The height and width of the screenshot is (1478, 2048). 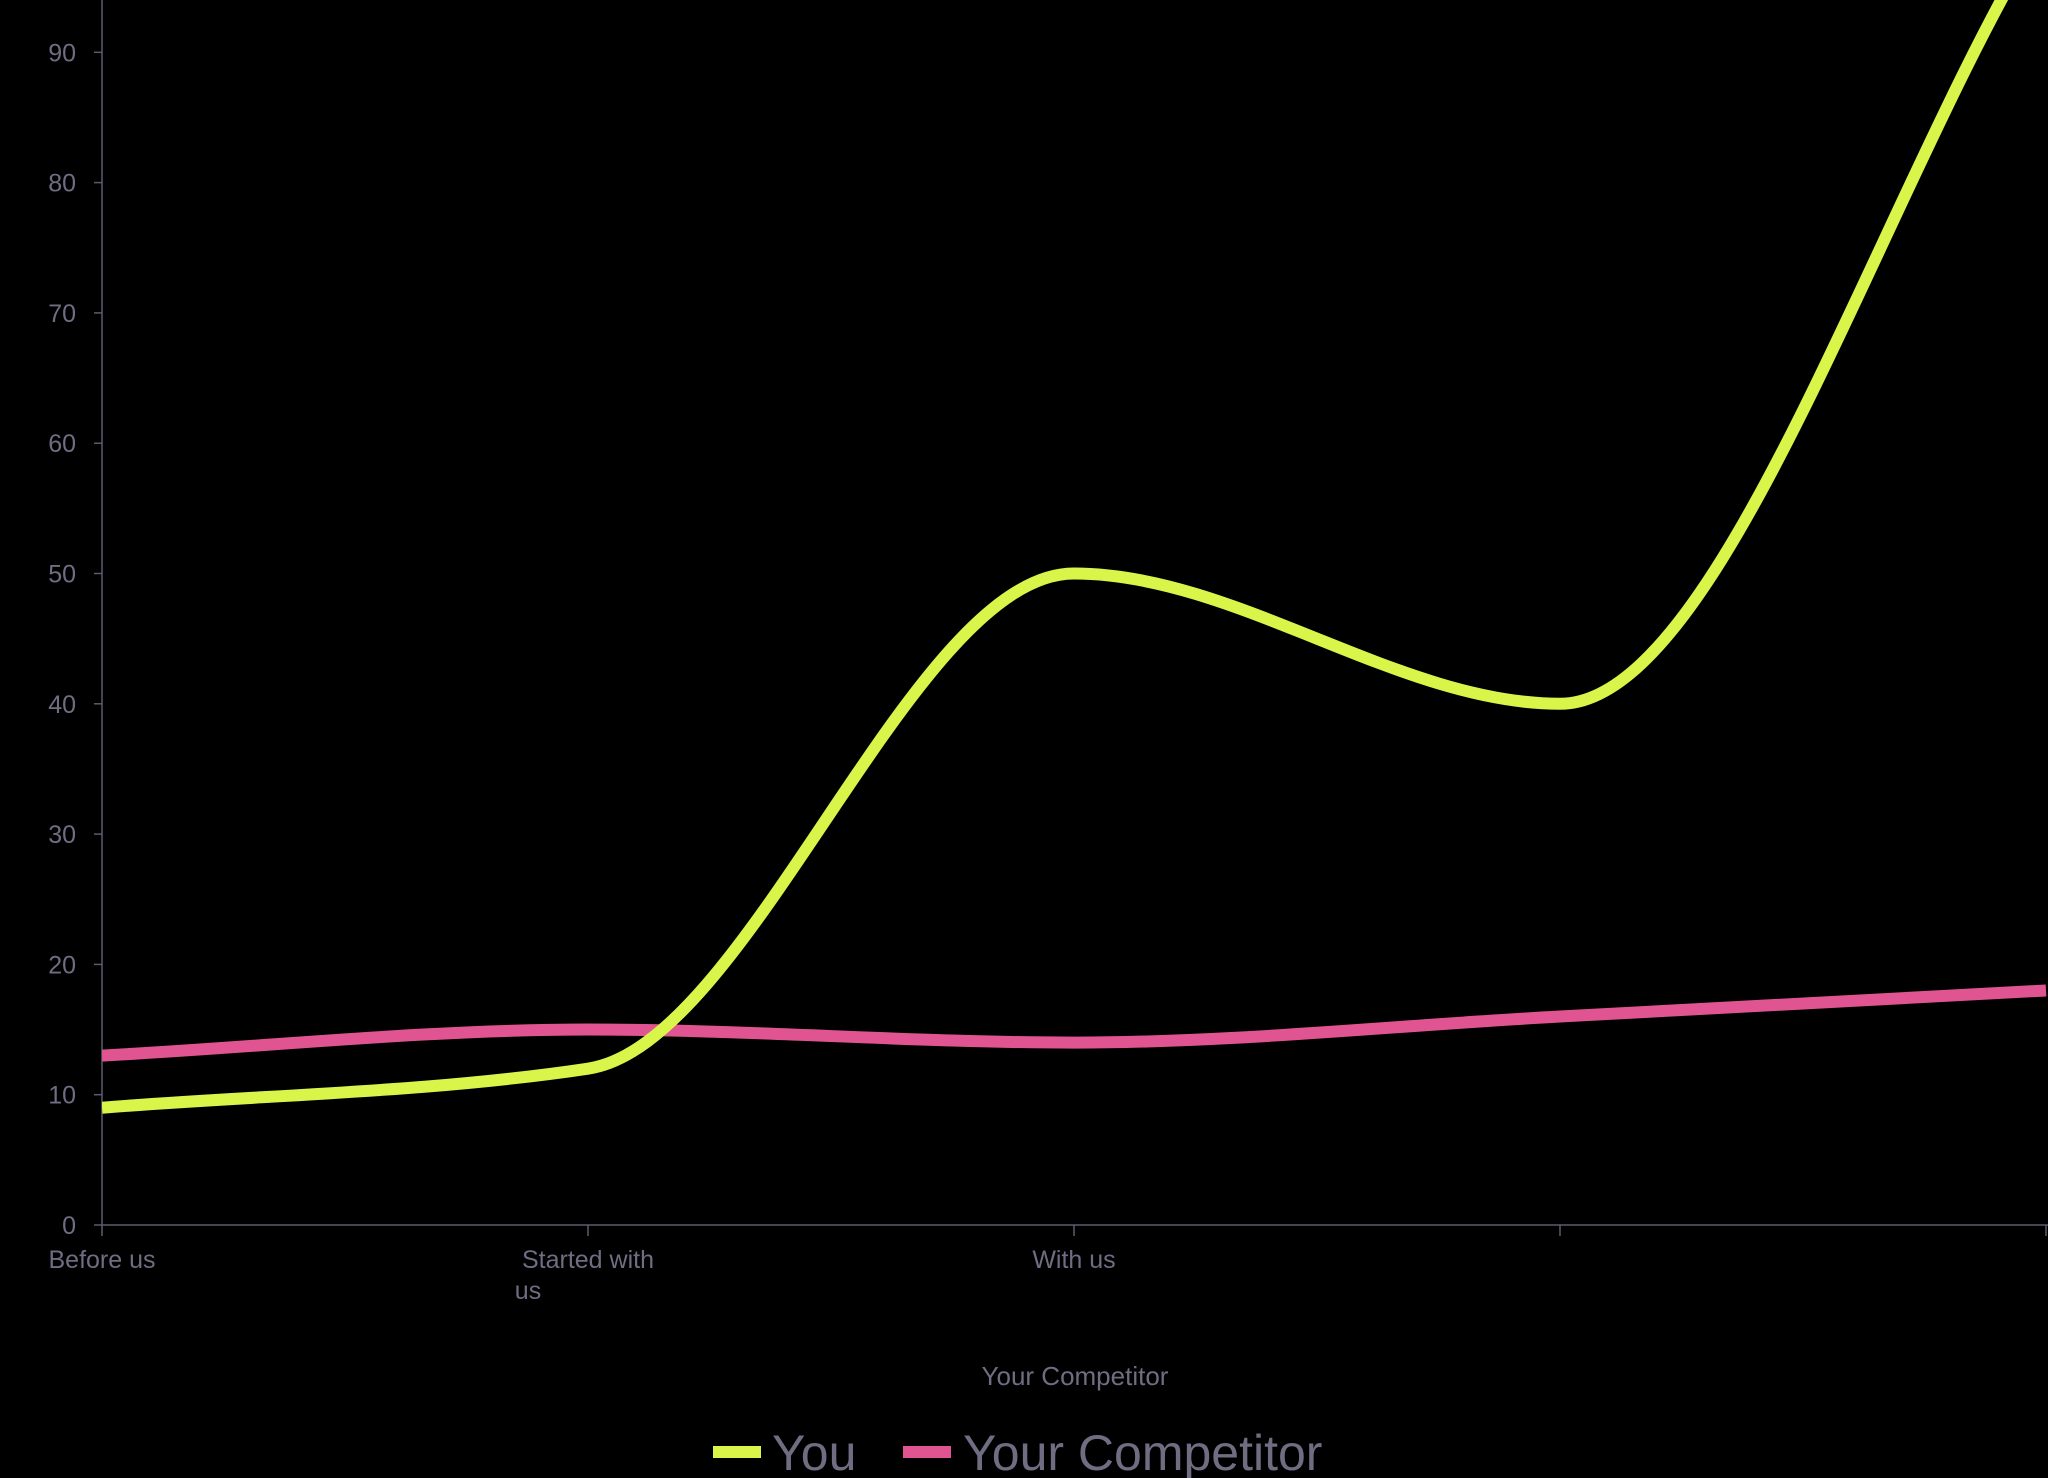 I want to click on x-axis-title: Your Competitor, so click(x=1075, y=1376).